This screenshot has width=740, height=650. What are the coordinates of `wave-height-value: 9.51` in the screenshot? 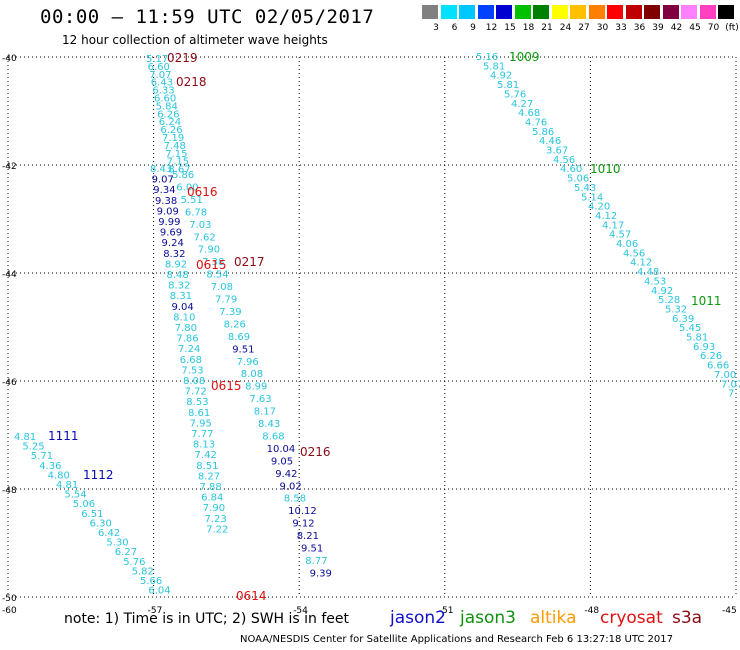 It's located at (312, 549).